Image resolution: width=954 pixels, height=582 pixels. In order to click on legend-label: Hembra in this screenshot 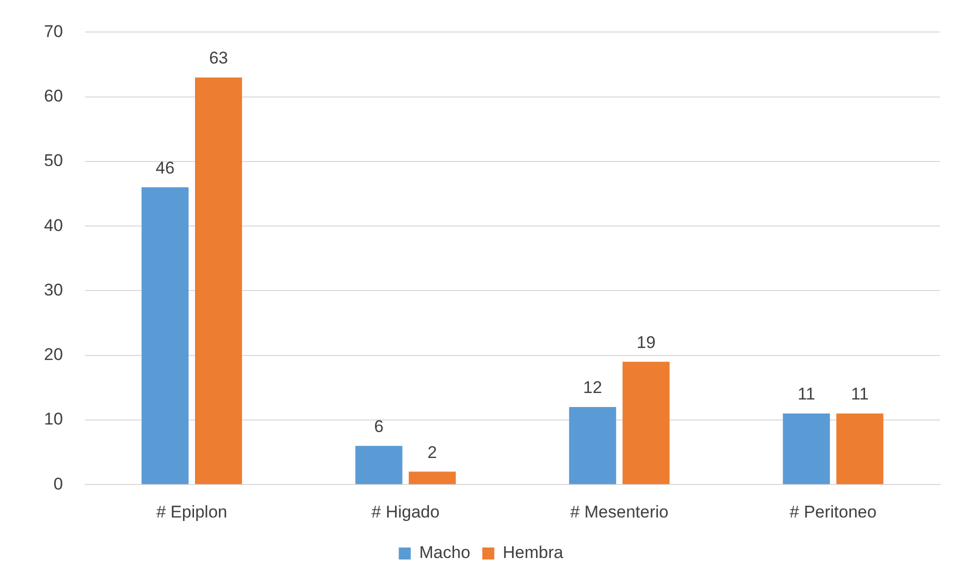, I will do `click(533, 552)`.